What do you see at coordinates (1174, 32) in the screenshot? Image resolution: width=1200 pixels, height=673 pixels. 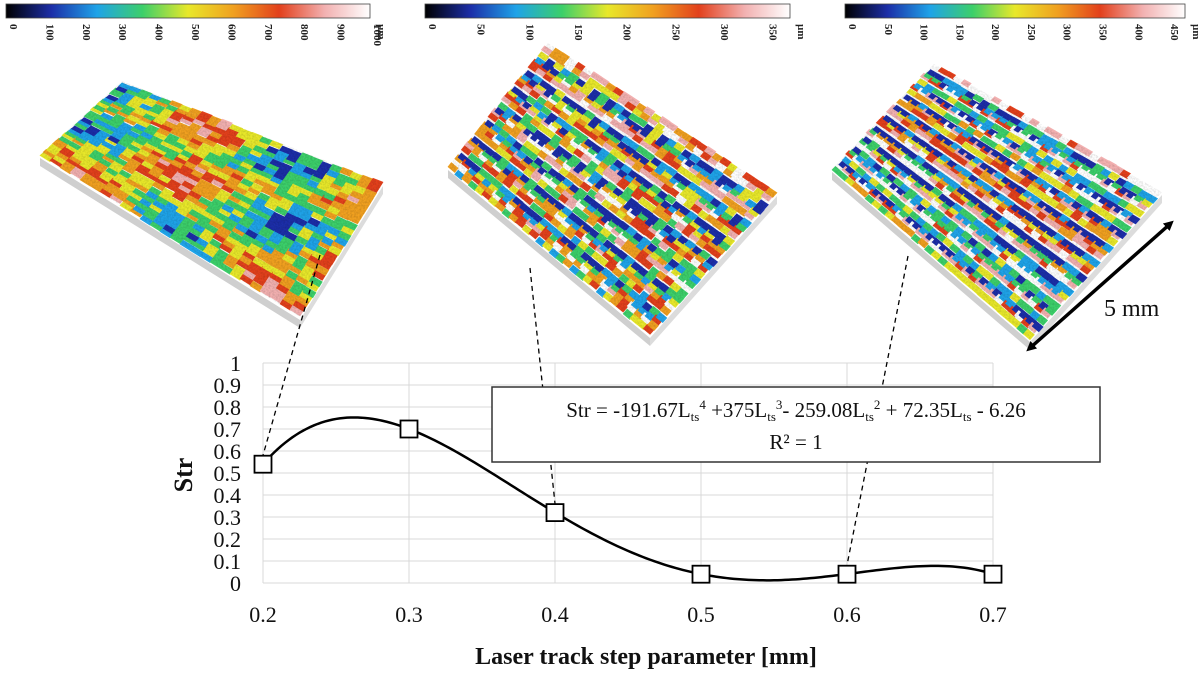 I see `colorbar-tick-label: 450` at bounding box center [1174, 32].